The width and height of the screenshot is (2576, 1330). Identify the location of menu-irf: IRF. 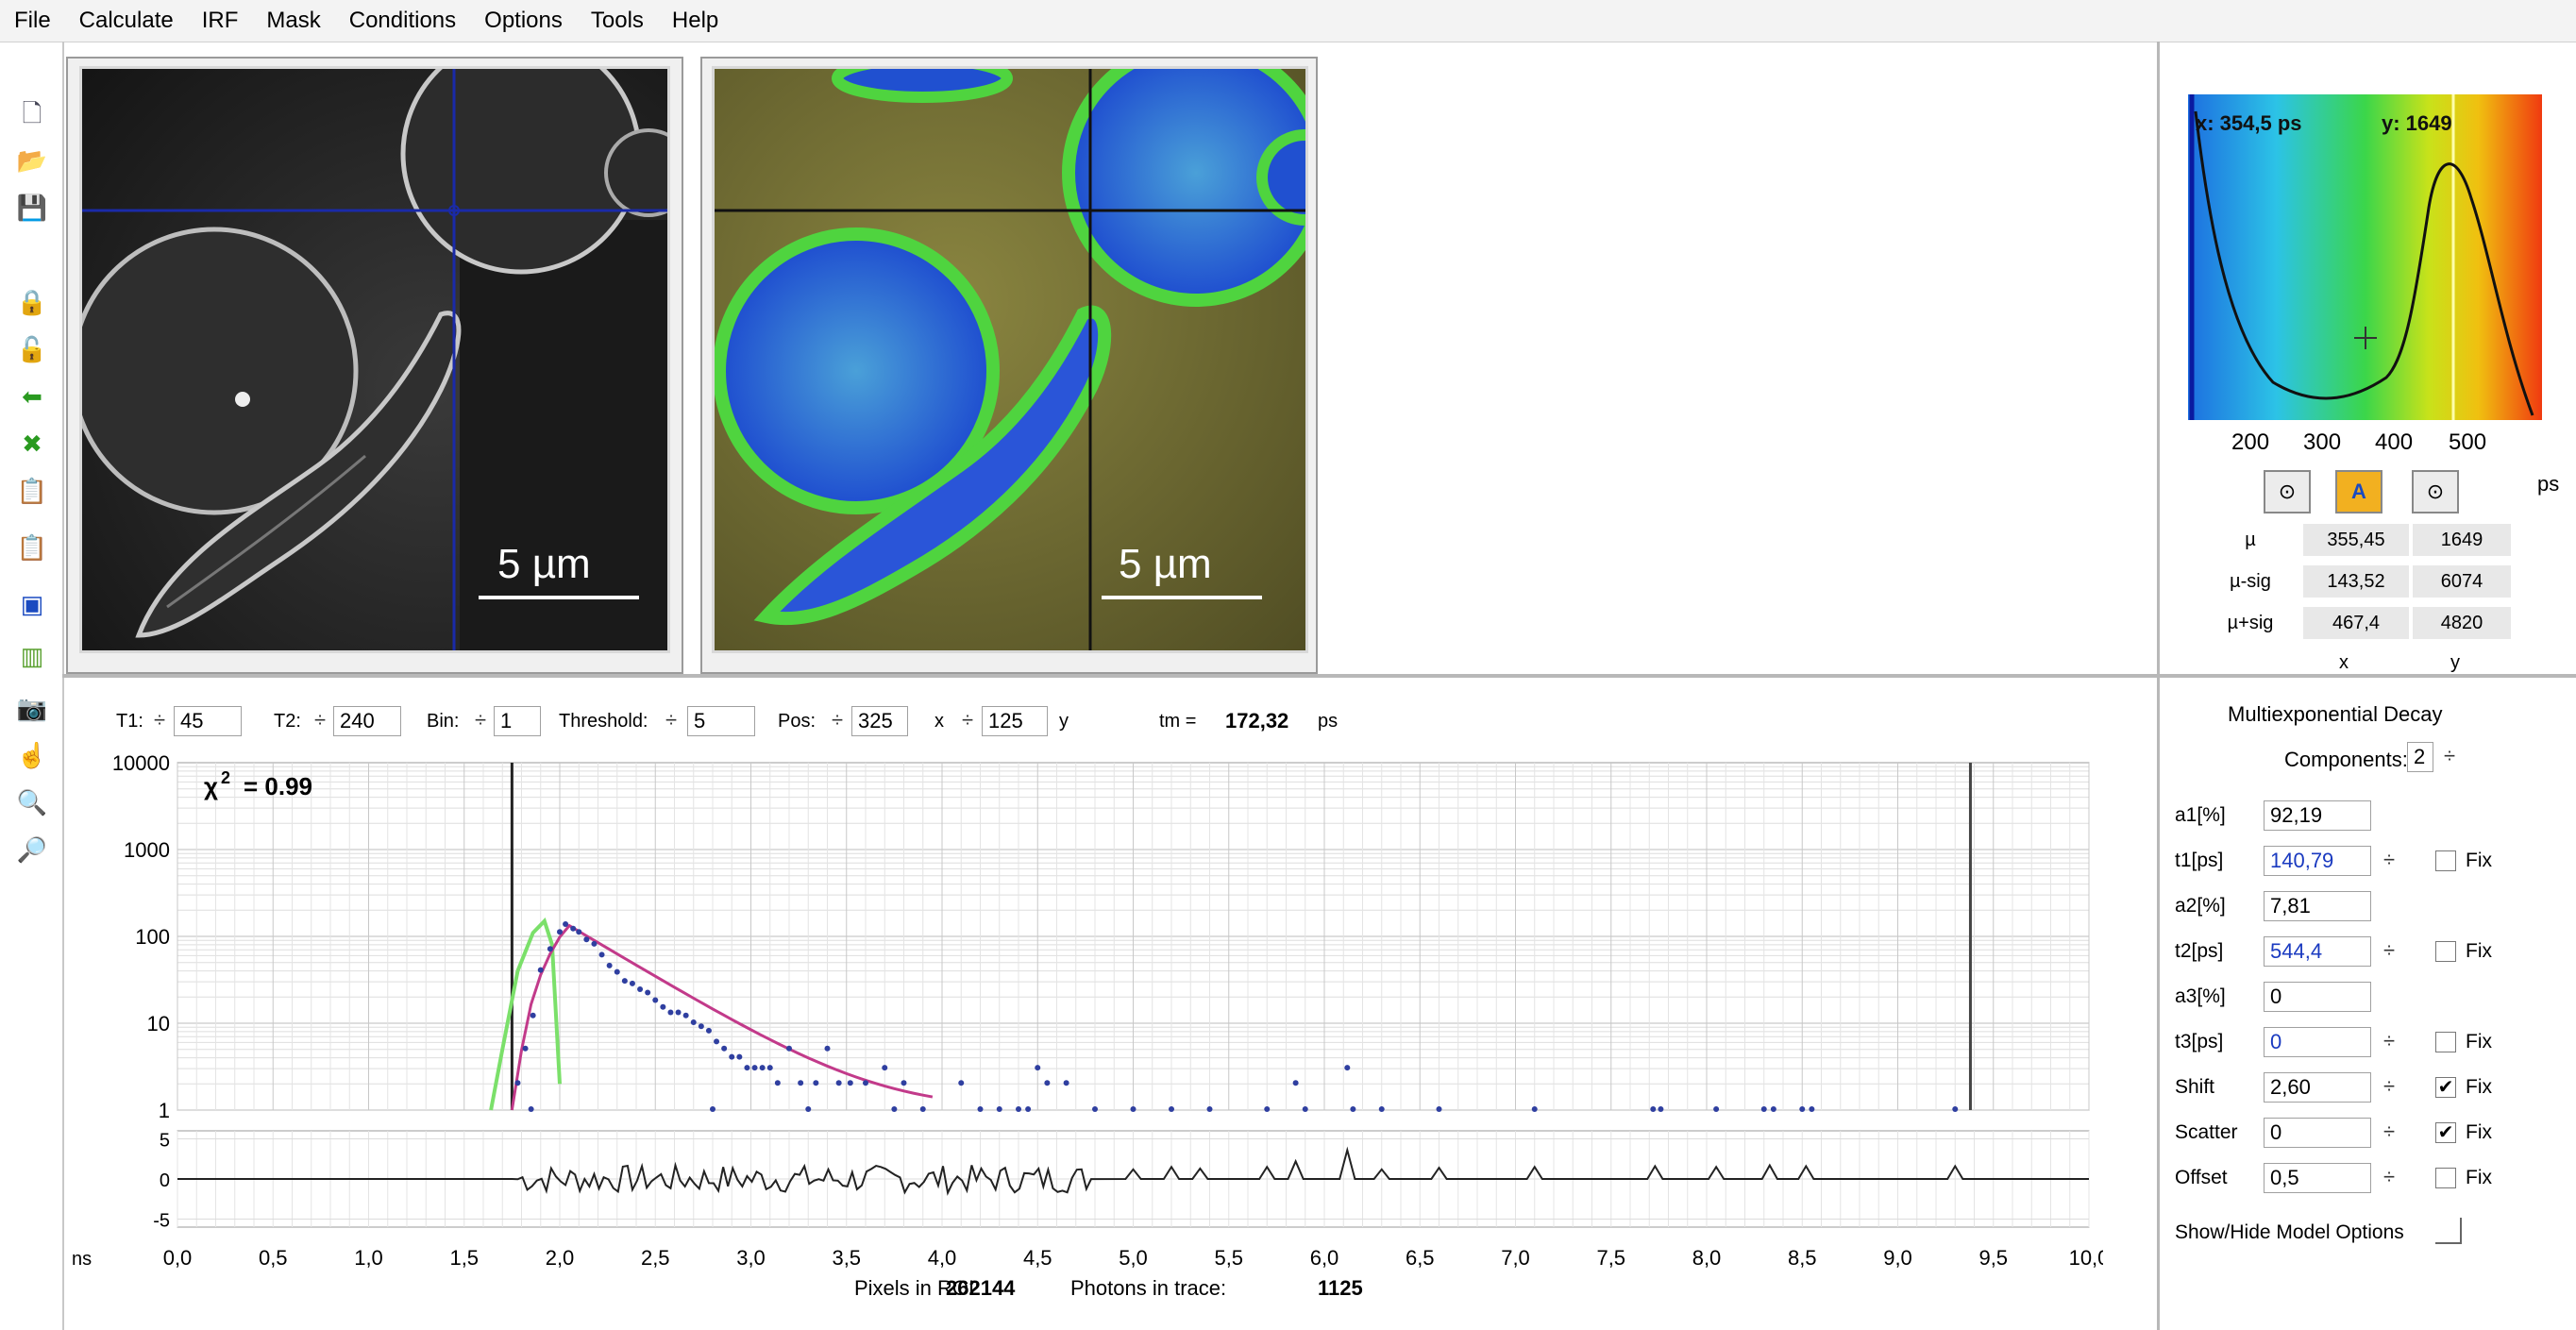
(220, 20).